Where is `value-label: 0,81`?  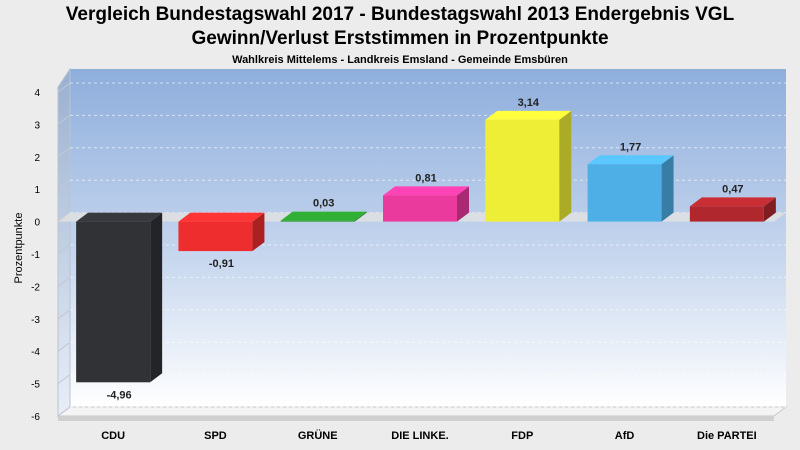 value-label: 0,81 is located at coordinates (425, 178).